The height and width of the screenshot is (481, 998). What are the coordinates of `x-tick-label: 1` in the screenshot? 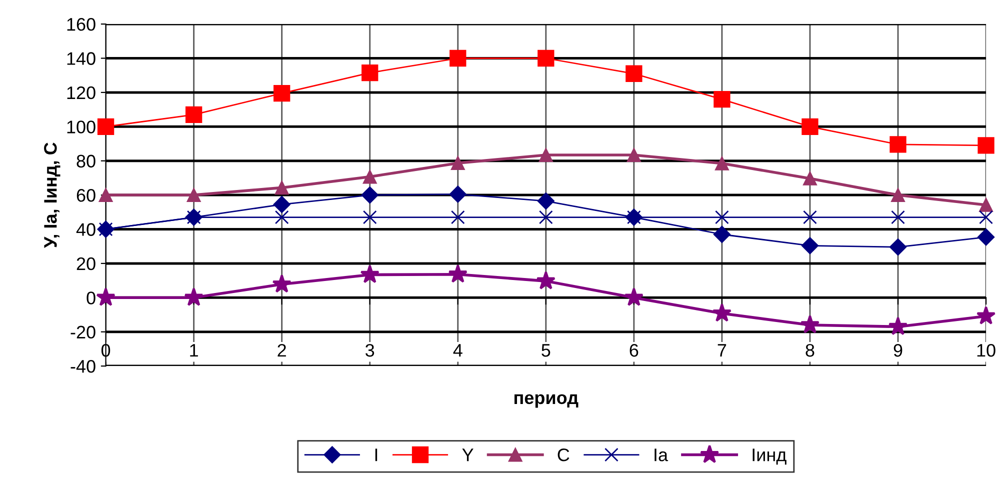 It's located at (194, 350).